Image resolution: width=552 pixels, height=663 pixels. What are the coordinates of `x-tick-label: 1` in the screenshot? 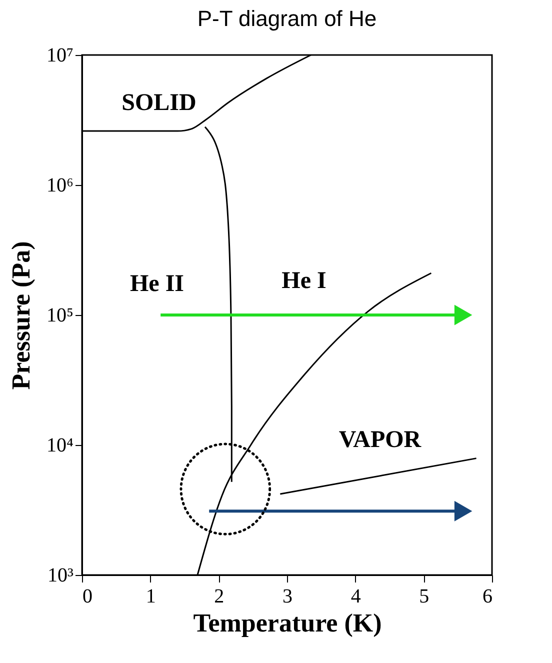 It's located at (151, 597).